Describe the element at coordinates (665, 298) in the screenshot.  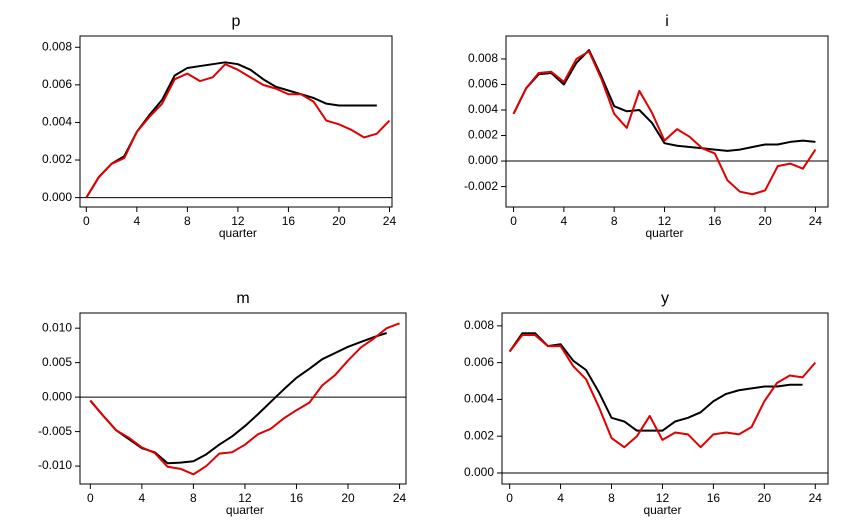
I see `panel-title: y` at that location.